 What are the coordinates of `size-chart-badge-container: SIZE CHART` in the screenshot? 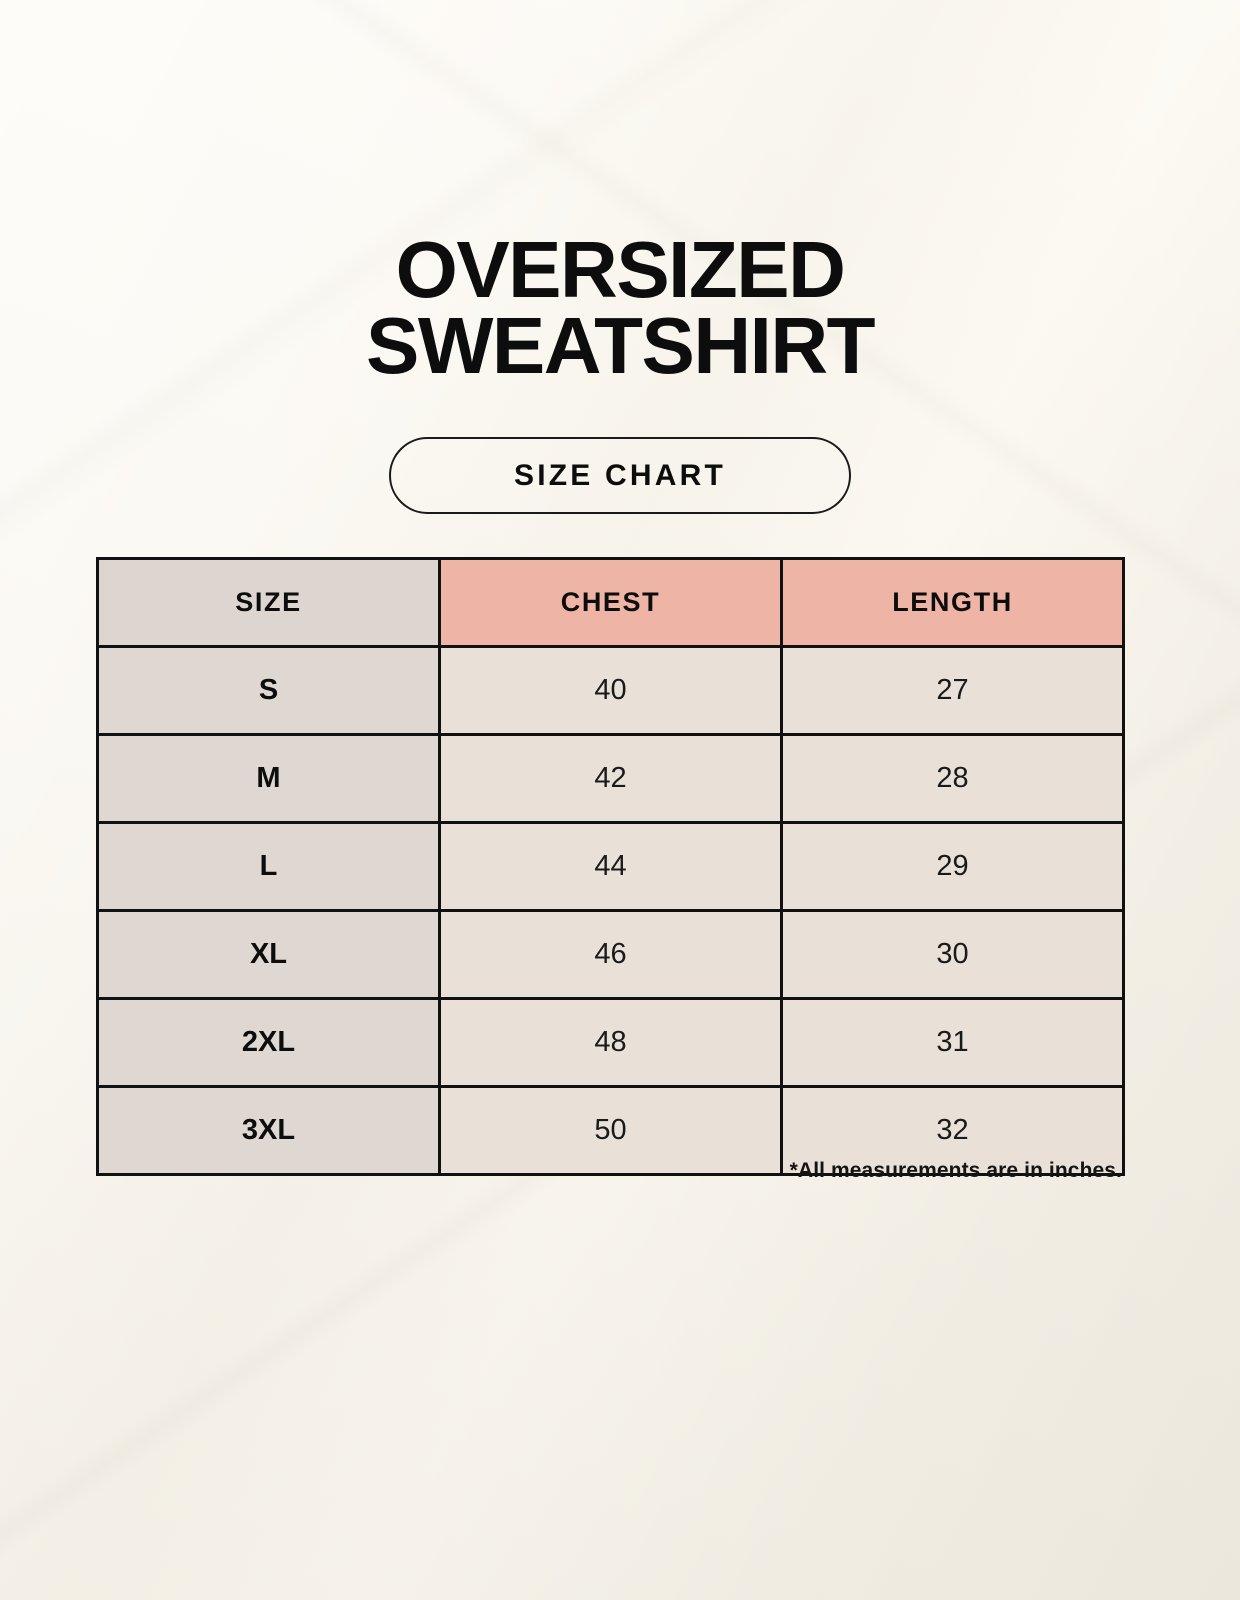 It's located at (620, 475).